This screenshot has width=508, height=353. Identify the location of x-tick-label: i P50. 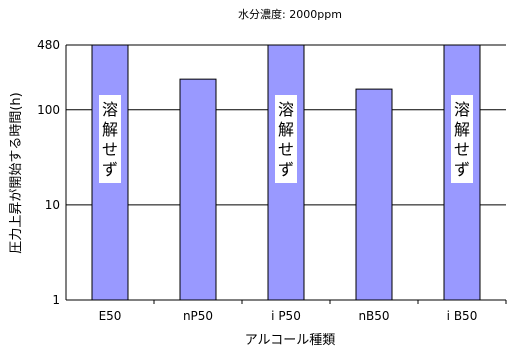
(286, 316).